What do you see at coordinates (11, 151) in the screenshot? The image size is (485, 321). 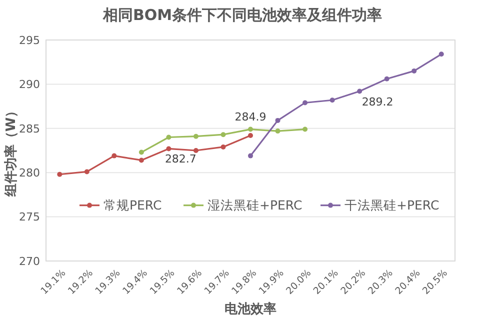 I see `y-axis-title: 组件功率（W）` at bounding box center [11, 151].